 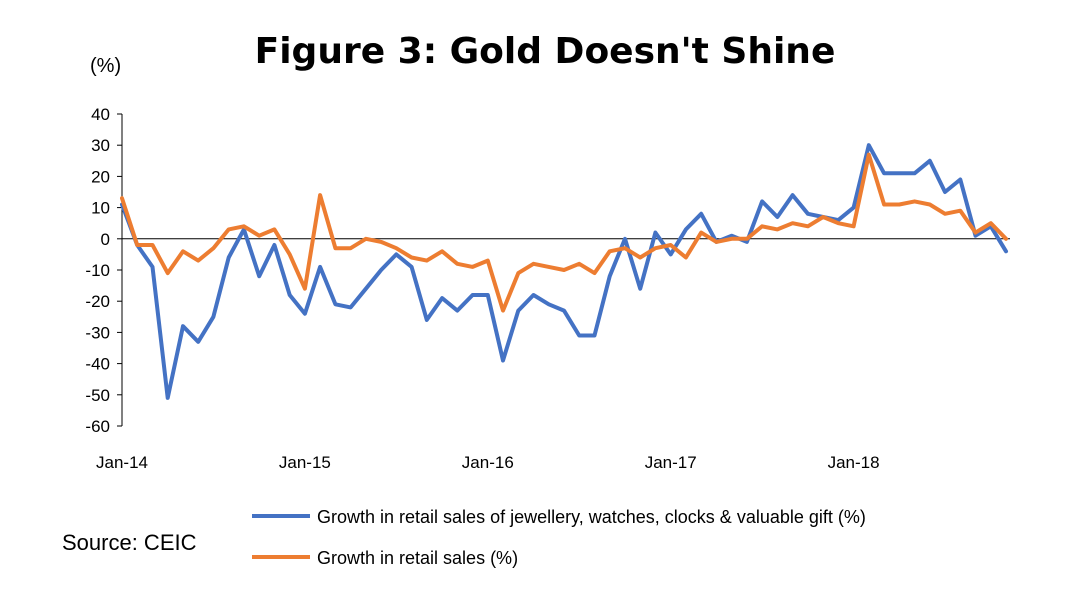 I want to click on y-tick-label: 0, so click(x=105, y=239).